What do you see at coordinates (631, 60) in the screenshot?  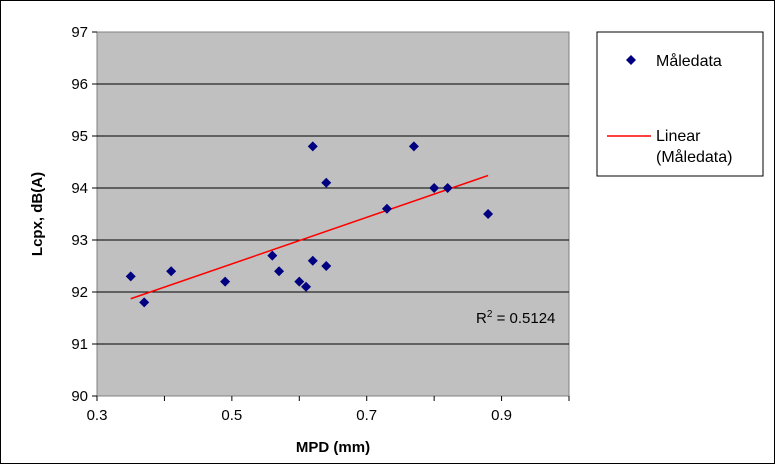 I see `legend-marker-diamond` at bounding box center [631, 60].